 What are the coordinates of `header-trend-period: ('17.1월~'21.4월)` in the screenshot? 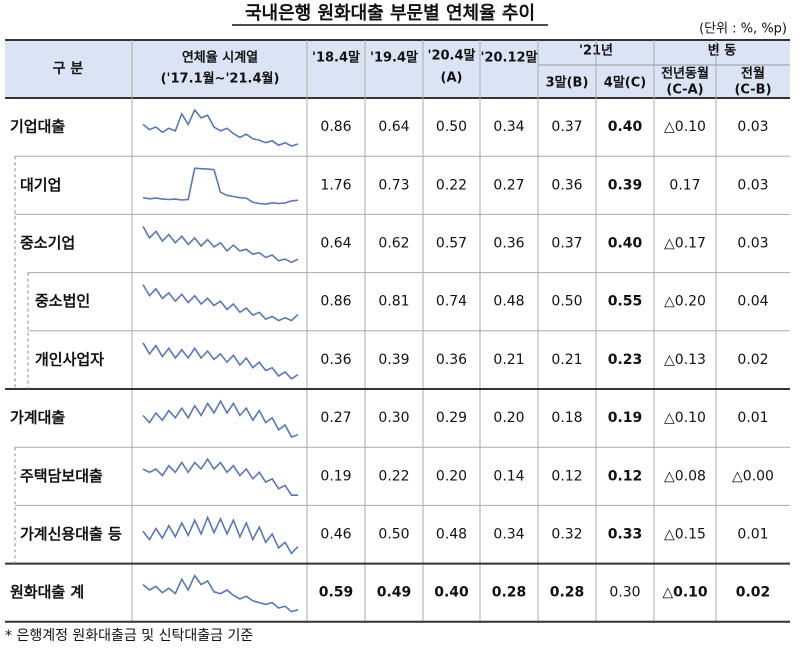 It's located at (220, 79).